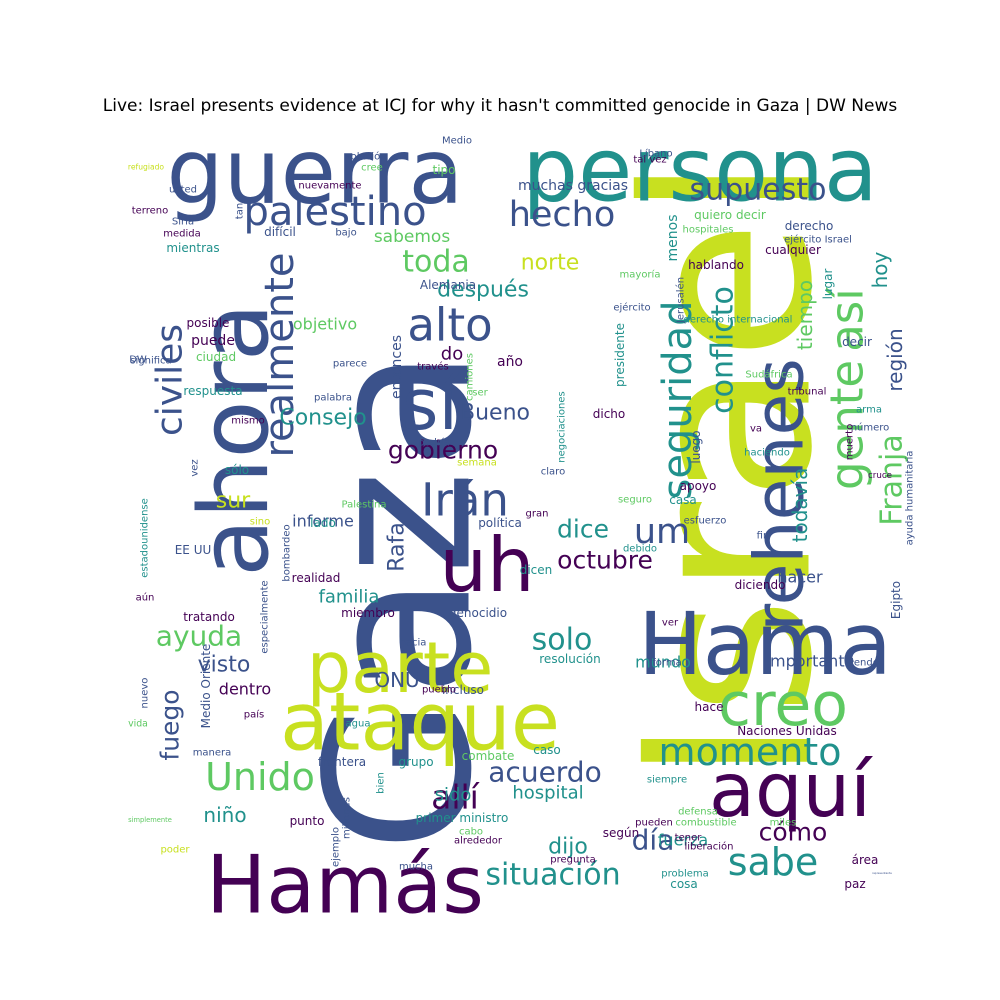 The height and width of the screenshot is (1000, 1000). Describe the element at coordinates (805, 315) in the screenshot. I see `word-tiempo: tiempo` at that location.